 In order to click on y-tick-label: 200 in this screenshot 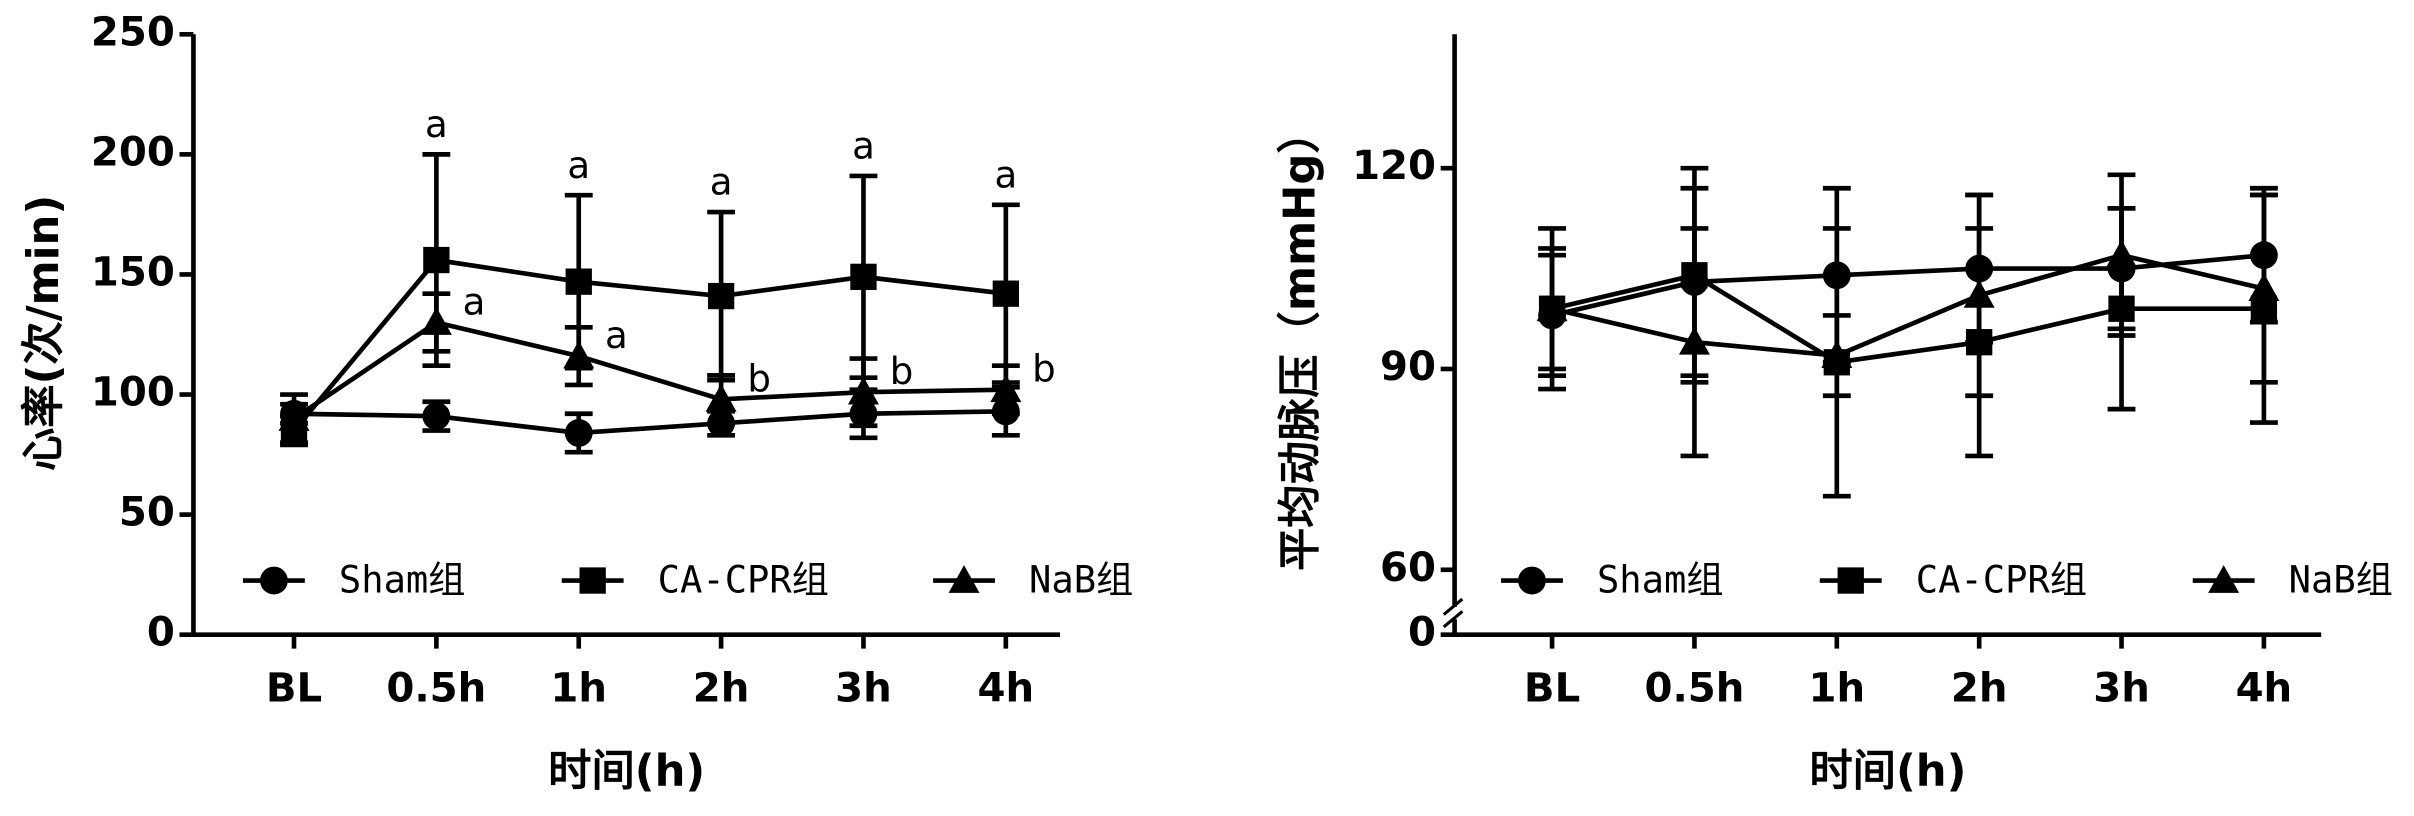, I will do `click(133, 152)`.